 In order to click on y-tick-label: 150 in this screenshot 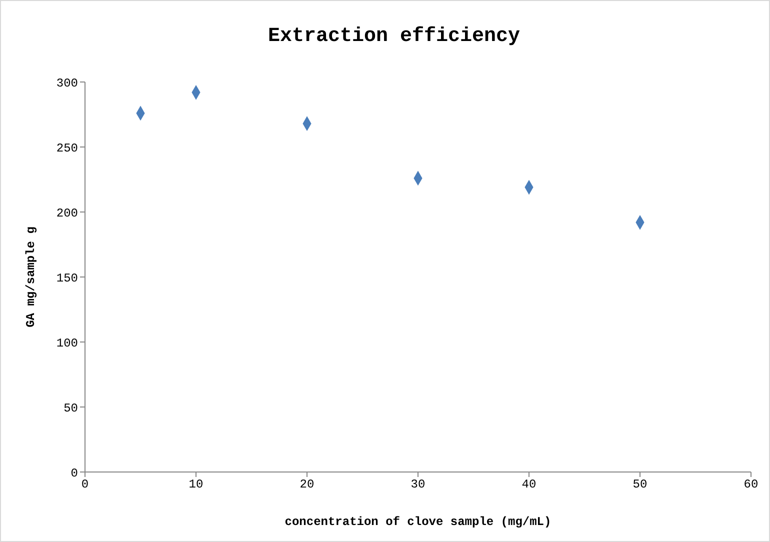, I will do `click(67, 278)`.